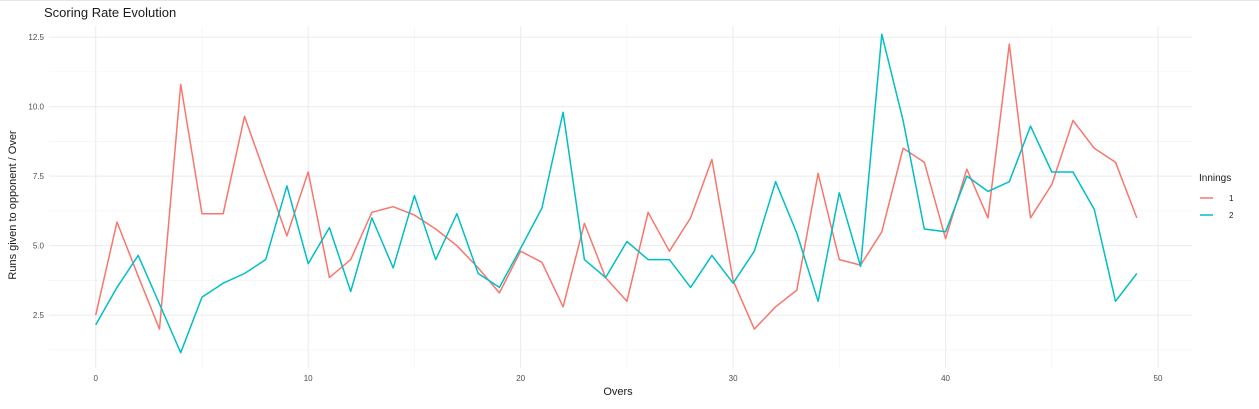  What do you see at coordinates (629, 0) in the screenshot?
I see `top-border` at bounding box center [629, 0].